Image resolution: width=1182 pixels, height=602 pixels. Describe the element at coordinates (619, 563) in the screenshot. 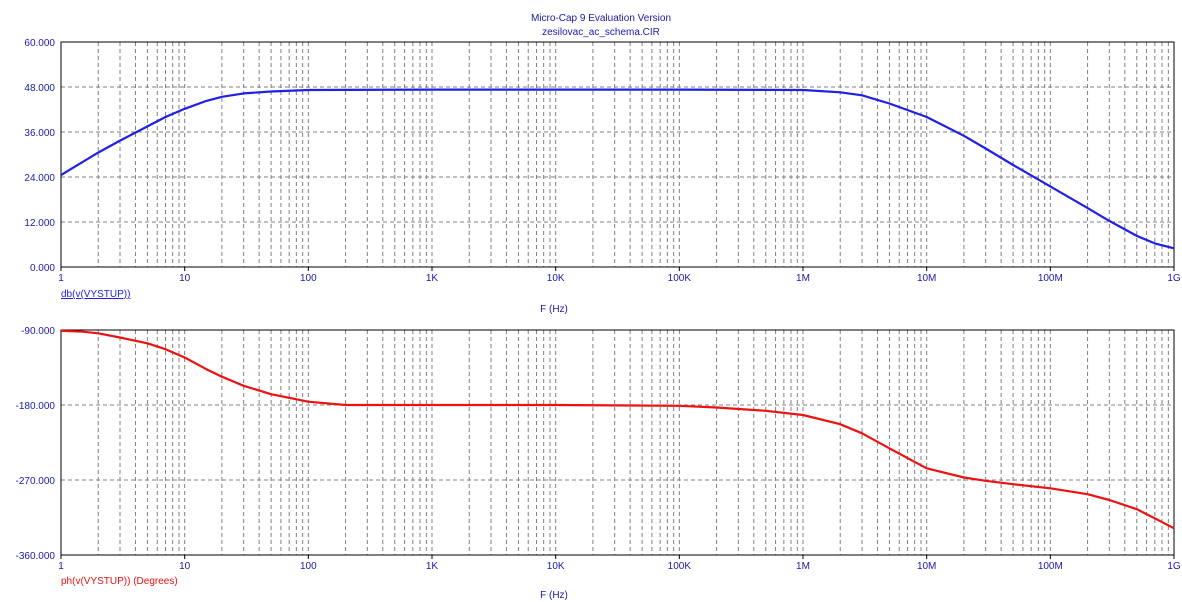

I see `phase-x-ticks: 1 10 100 1K 10K 100K 1M 10M 100M 1G` at that location.